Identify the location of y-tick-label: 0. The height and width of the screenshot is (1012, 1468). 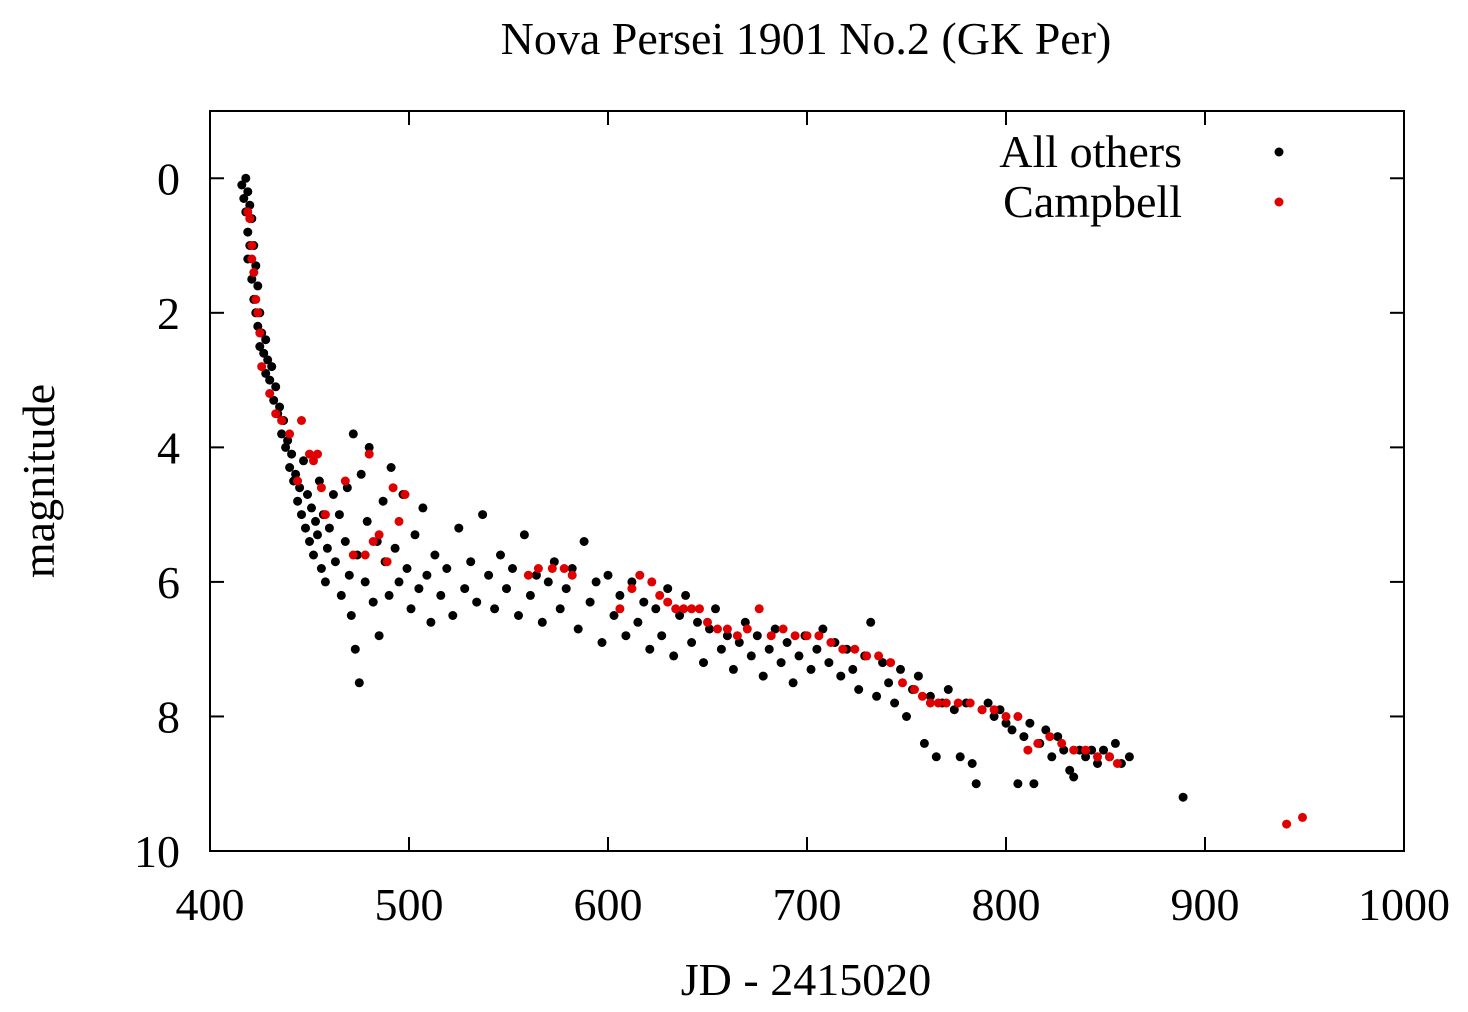
(168, 178).